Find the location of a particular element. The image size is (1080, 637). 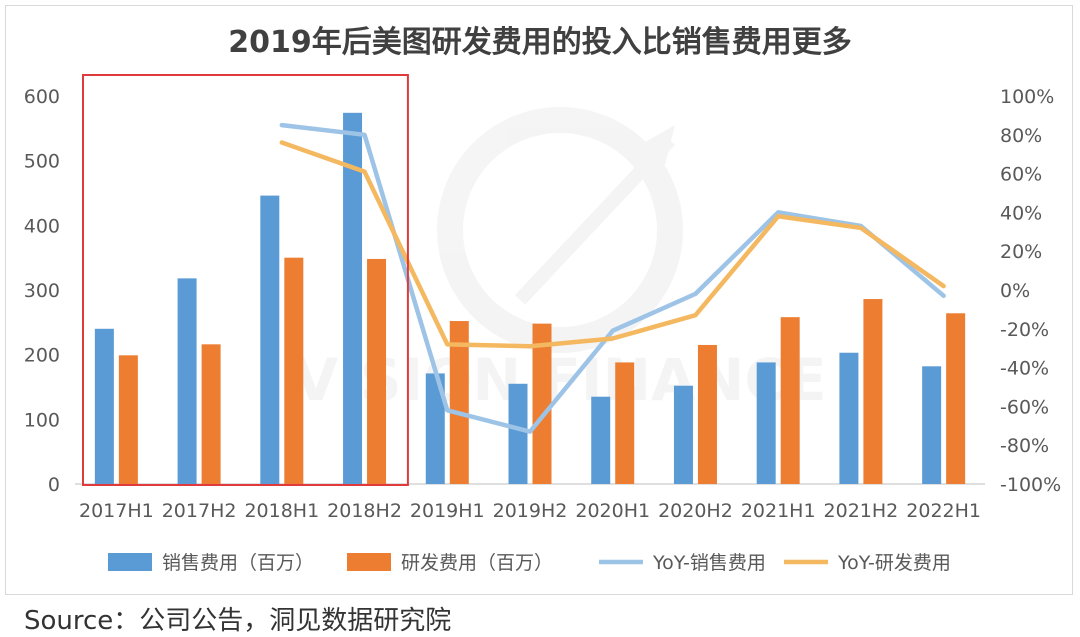

y-right-tick-label: -100% is located at coordinates (1030, 485).